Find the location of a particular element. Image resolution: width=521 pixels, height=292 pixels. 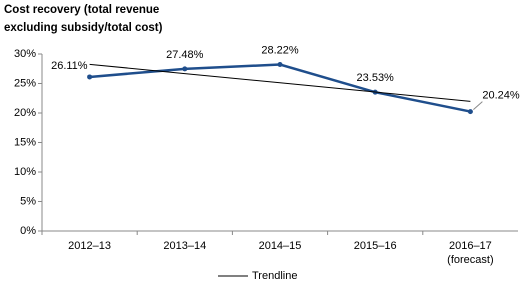

data-label: 26.11% is located at coordinates (69, 66).